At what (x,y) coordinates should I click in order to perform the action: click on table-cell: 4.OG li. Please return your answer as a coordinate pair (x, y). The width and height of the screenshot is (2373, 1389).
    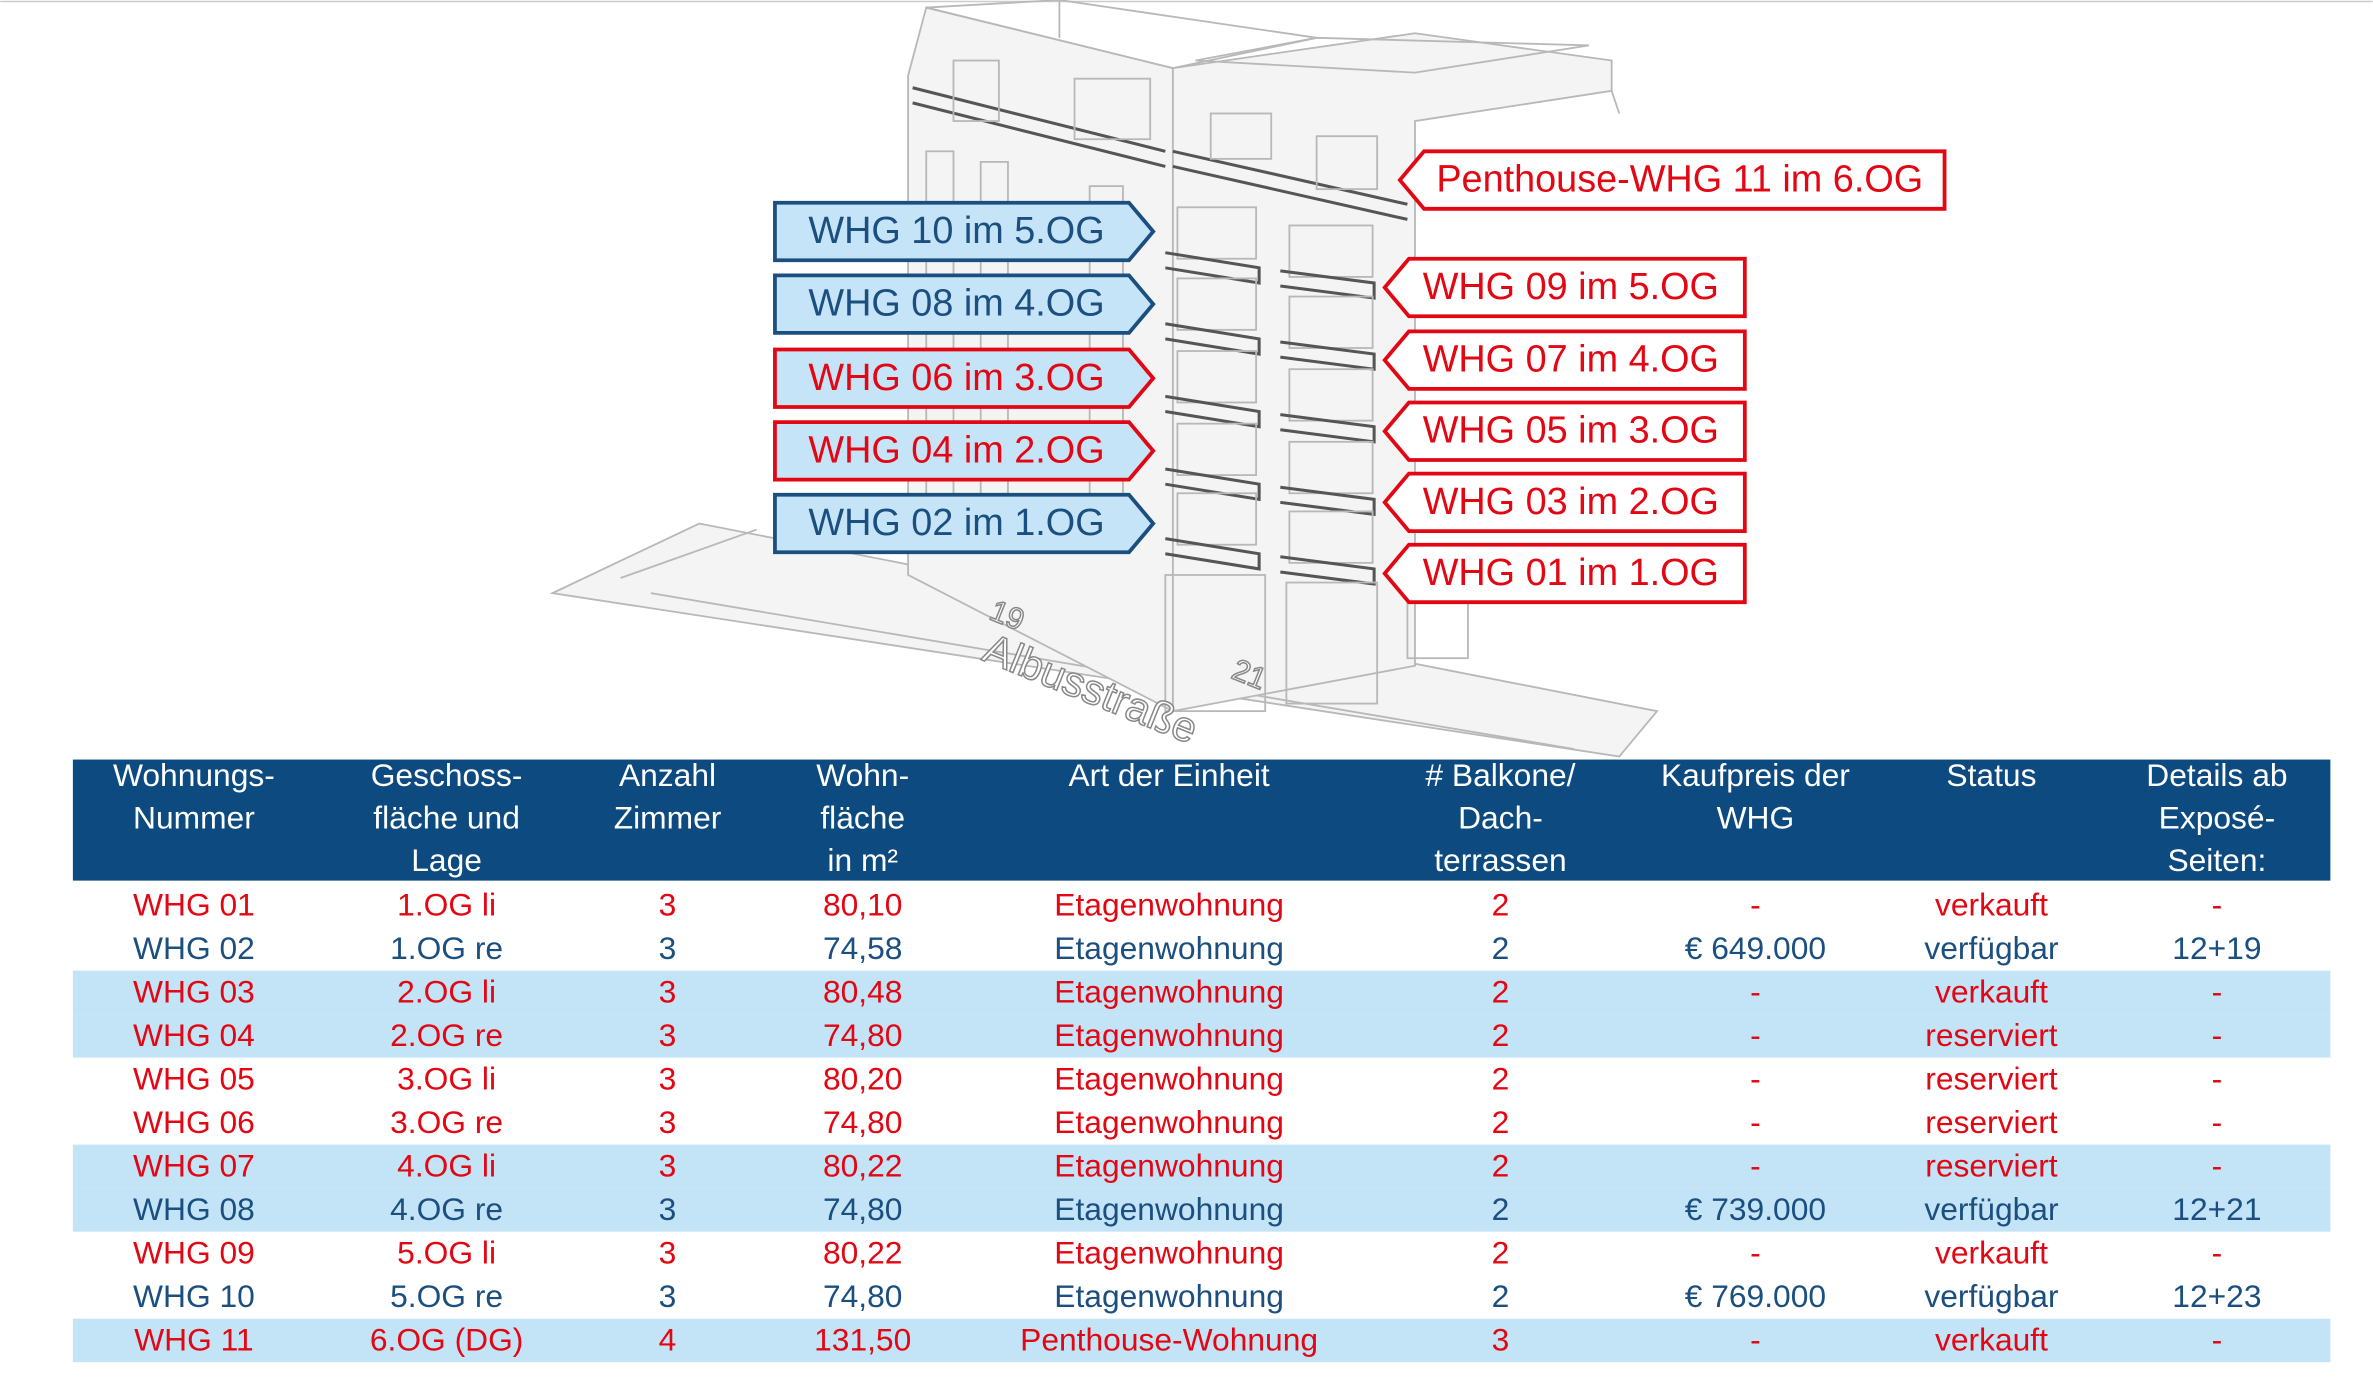
    Looking at the image, I should click on (446, 1165).